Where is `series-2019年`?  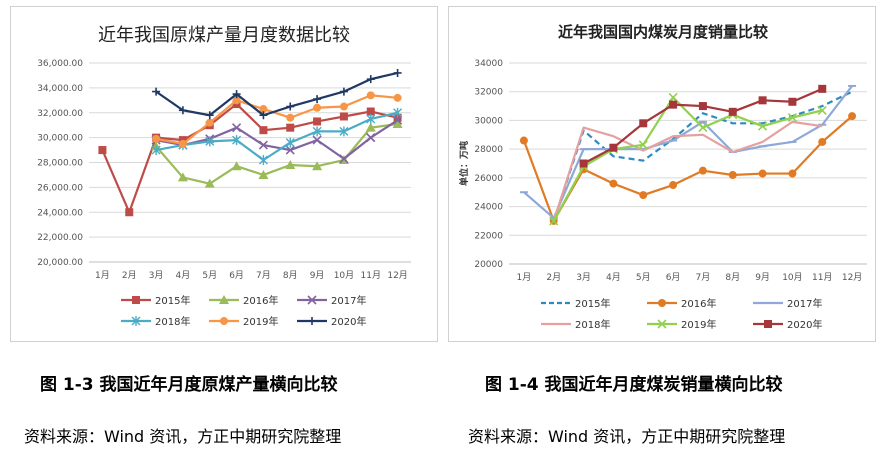
series-2019年 is located at coordinates (688, 159).